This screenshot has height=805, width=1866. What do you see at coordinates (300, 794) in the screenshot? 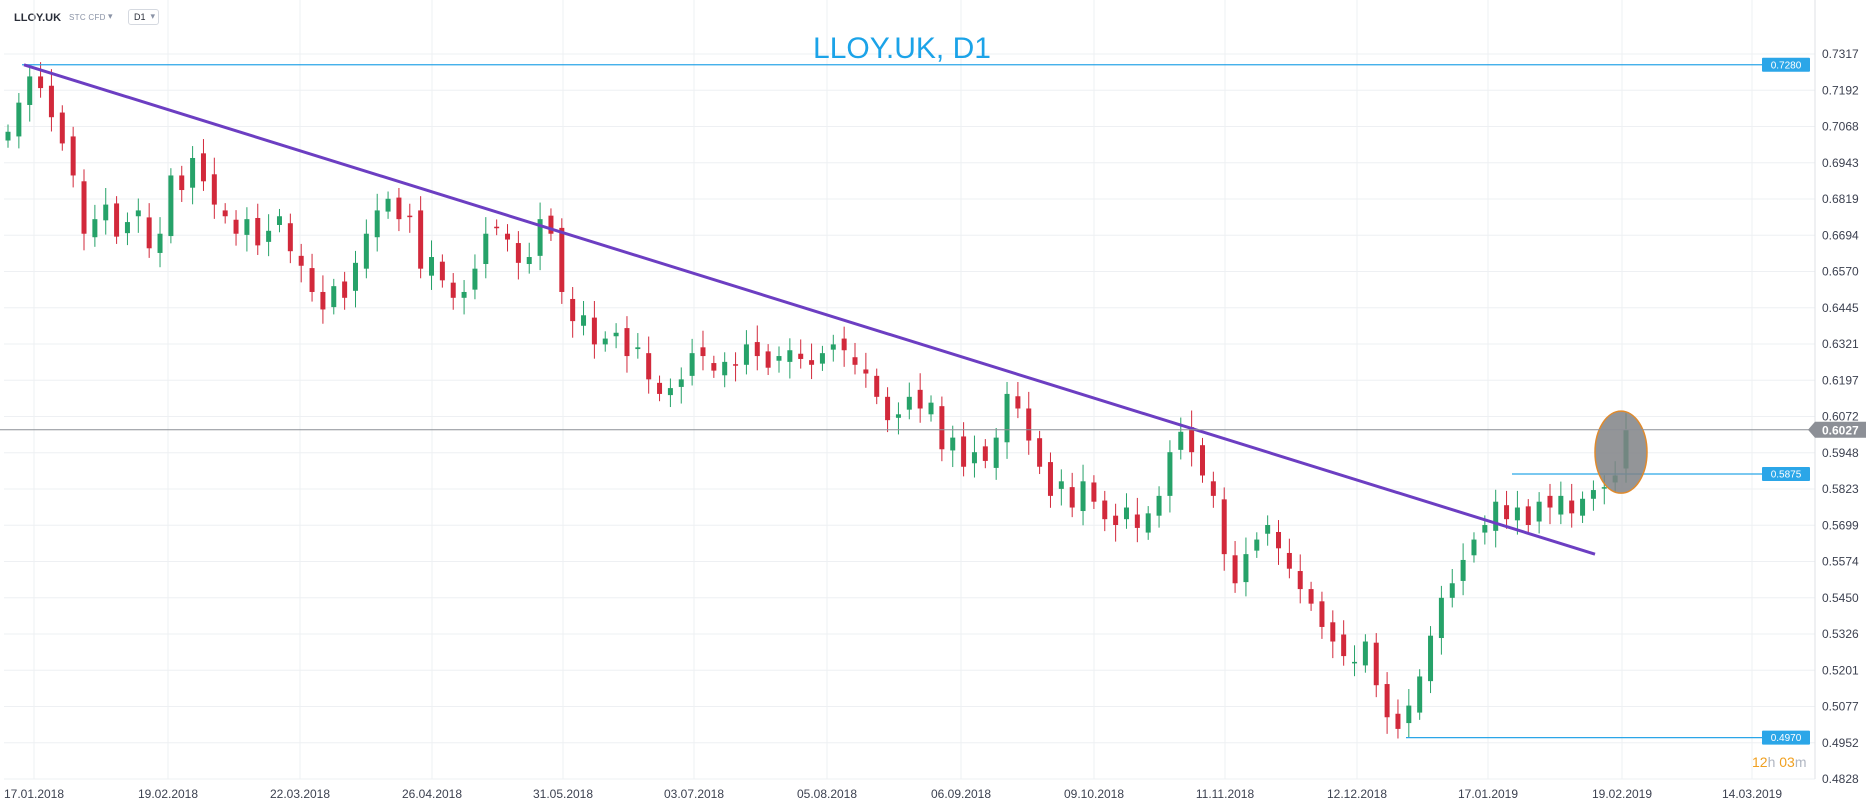
I see `x-tick-label: 22.03.2018` at bounding box center [300, 794].